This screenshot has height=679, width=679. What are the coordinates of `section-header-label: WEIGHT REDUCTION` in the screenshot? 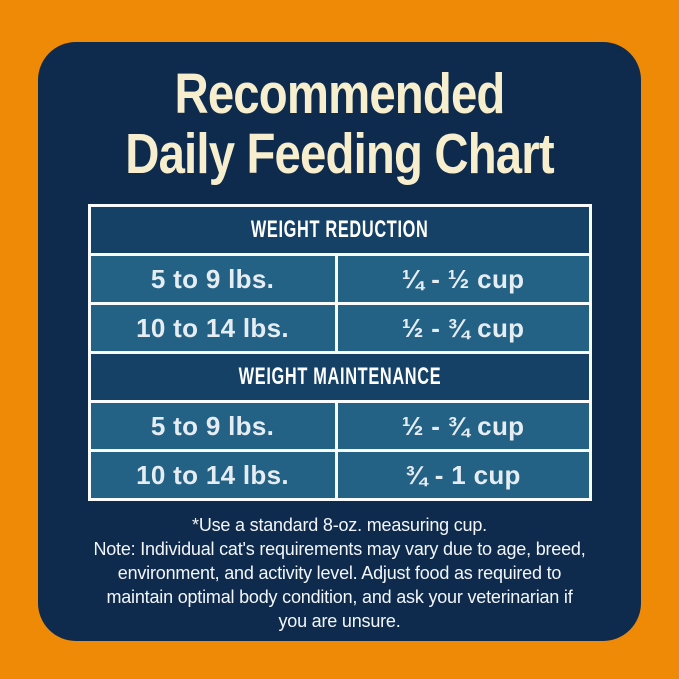 It's located at (339, 229).